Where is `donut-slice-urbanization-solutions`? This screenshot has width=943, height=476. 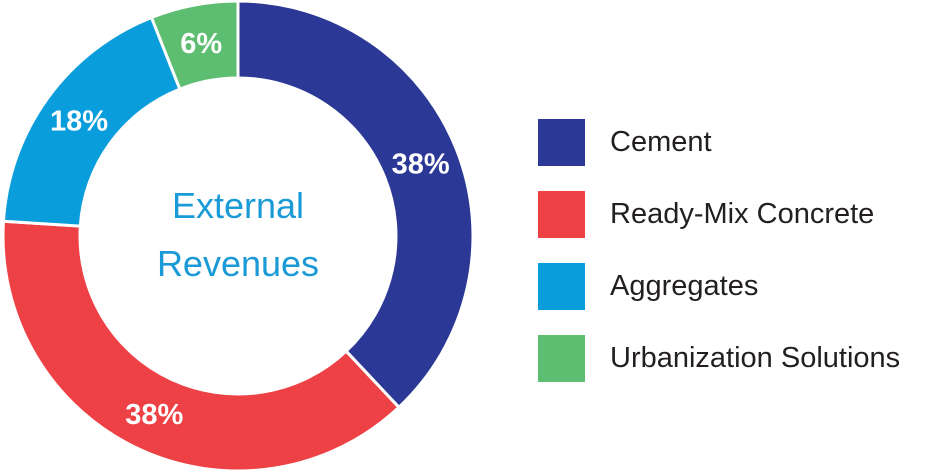
donut-slice-urbanization-solutions is located at coordinates (194, 46).